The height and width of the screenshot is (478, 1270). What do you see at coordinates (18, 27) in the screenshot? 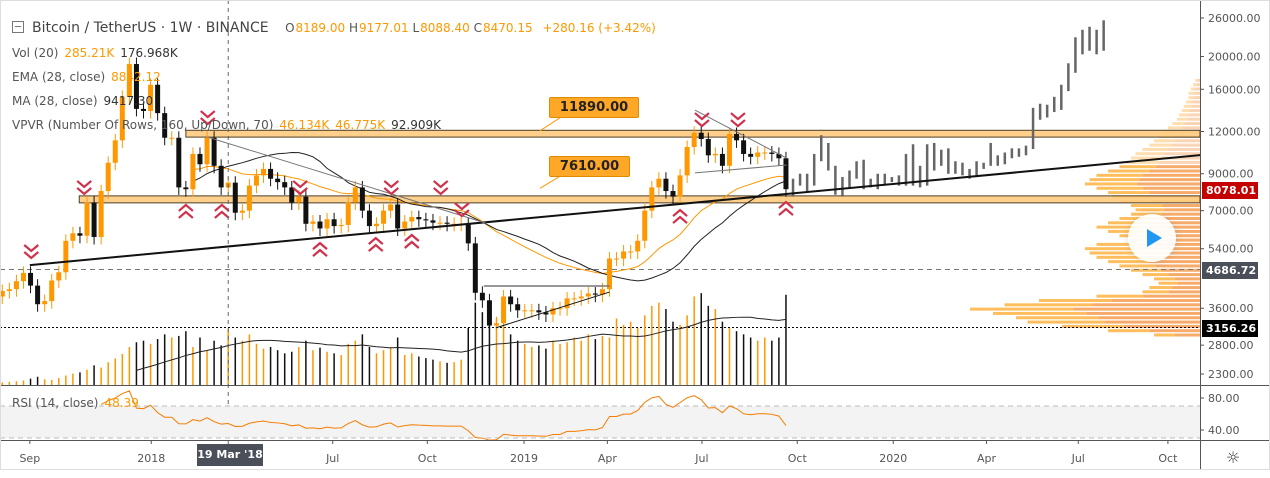
I see `collapse-legend-icon` at bounding box center [18, 27].